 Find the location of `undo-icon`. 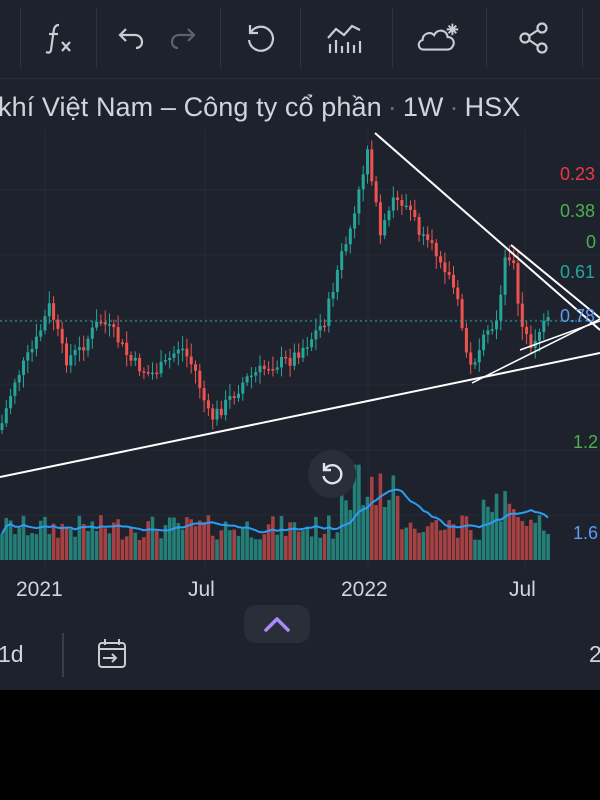

undo-icon is located at coordinates (130, 38).